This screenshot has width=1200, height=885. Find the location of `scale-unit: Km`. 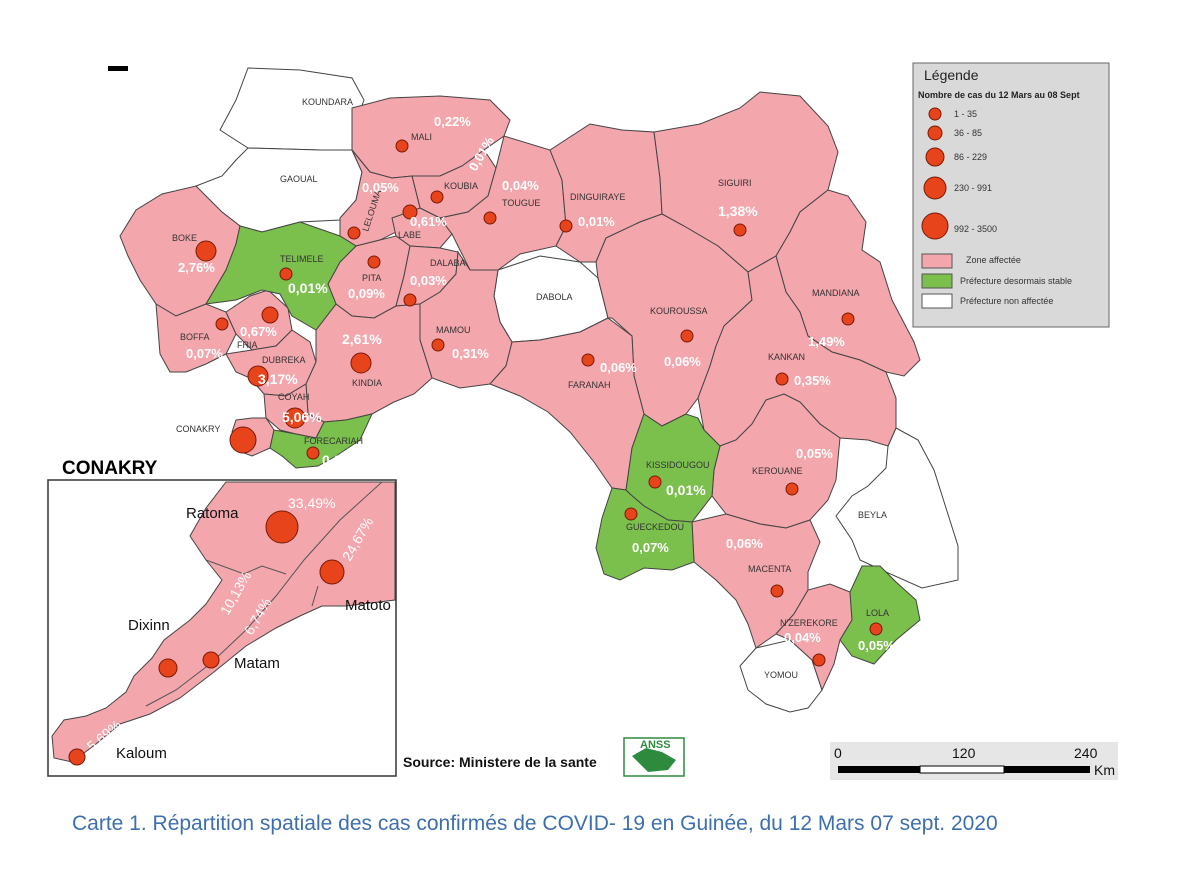

scale-unit: Km is located at coordinates (1104, 770).